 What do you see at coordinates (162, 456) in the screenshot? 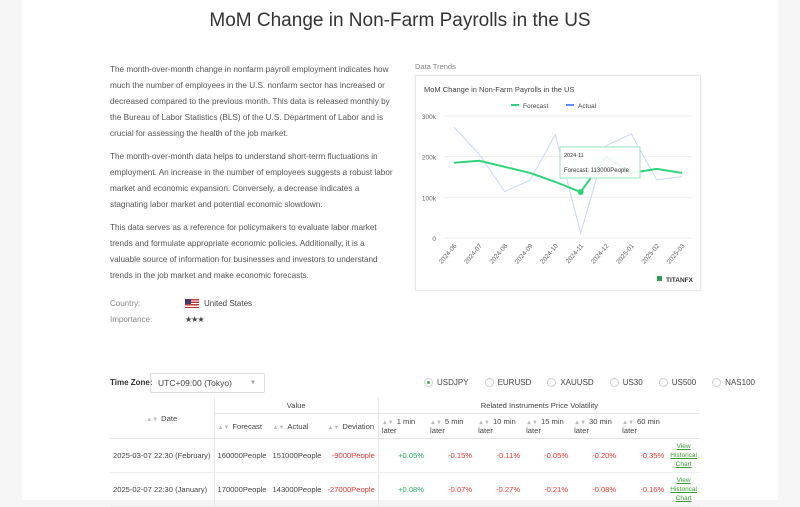
I see `cell-date: 2025-03-07 22:30 (February)` at bounding box center [162, 456].